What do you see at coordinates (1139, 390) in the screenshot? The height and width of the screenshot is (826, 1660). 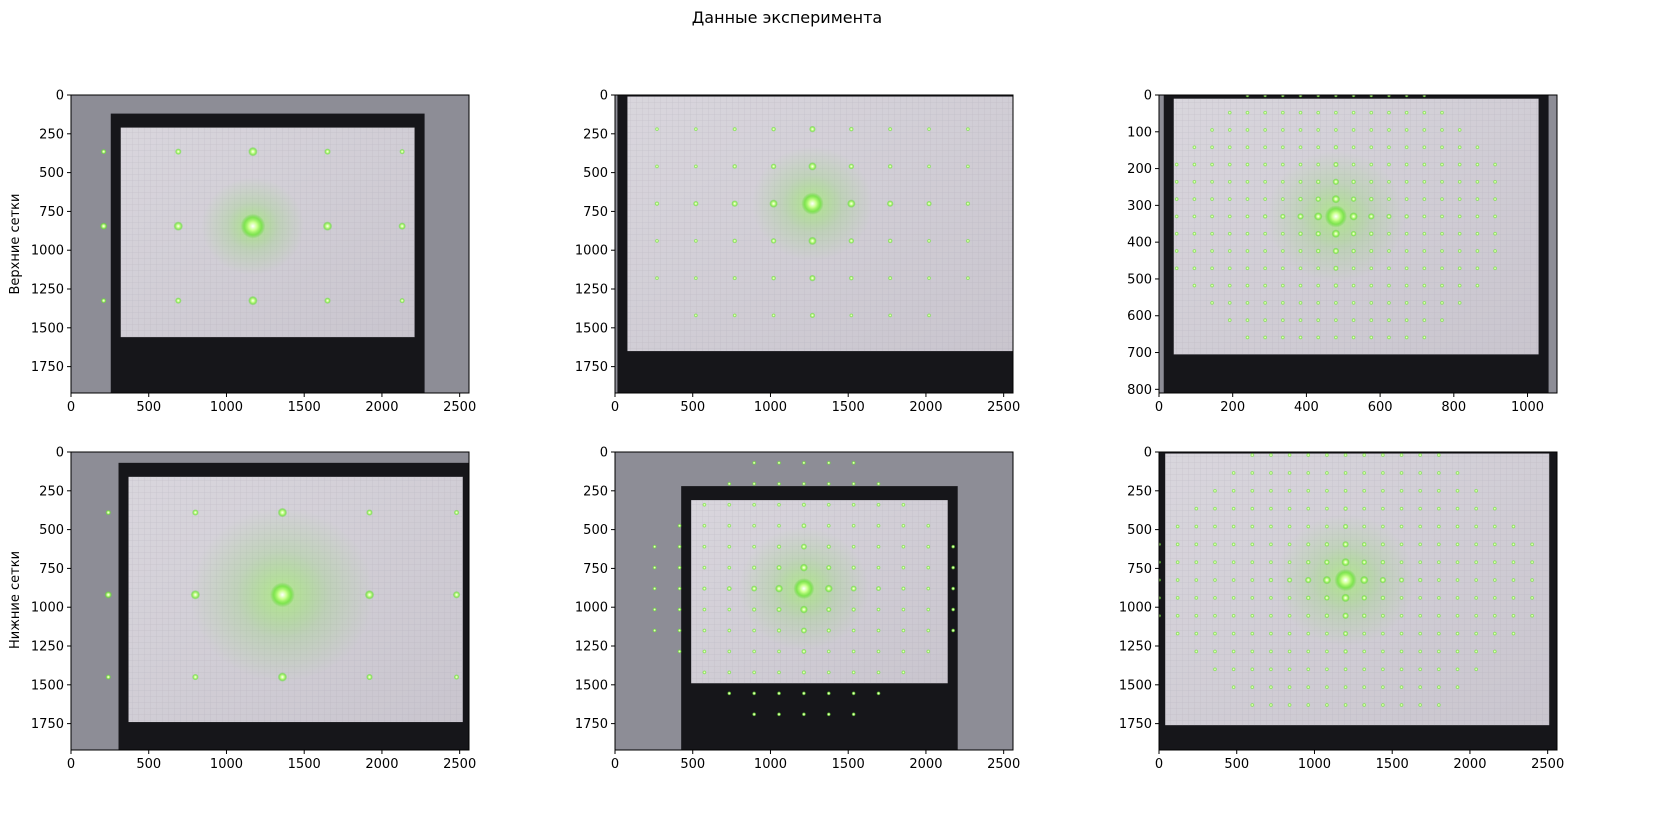 I see `y-tick-label: 800` at bounding box center [1139, 390].